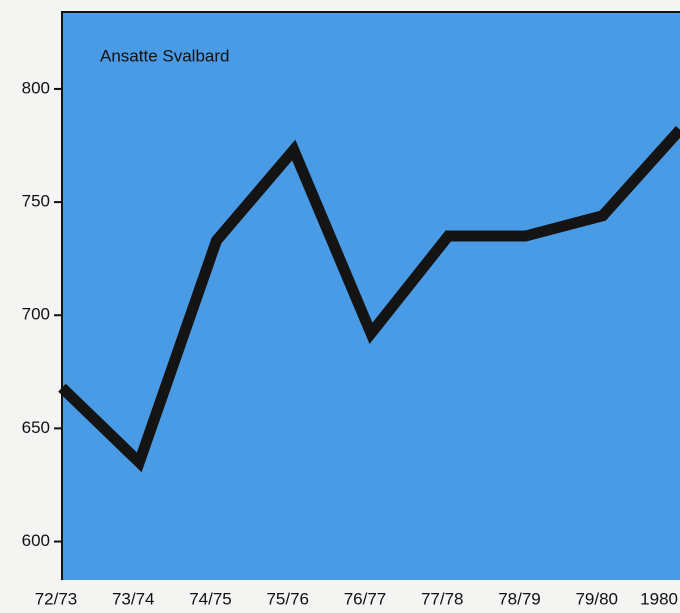  Describe the element at coordinates (36, 540) in the screenshot. I see `y-tick-label: 600` at that location.